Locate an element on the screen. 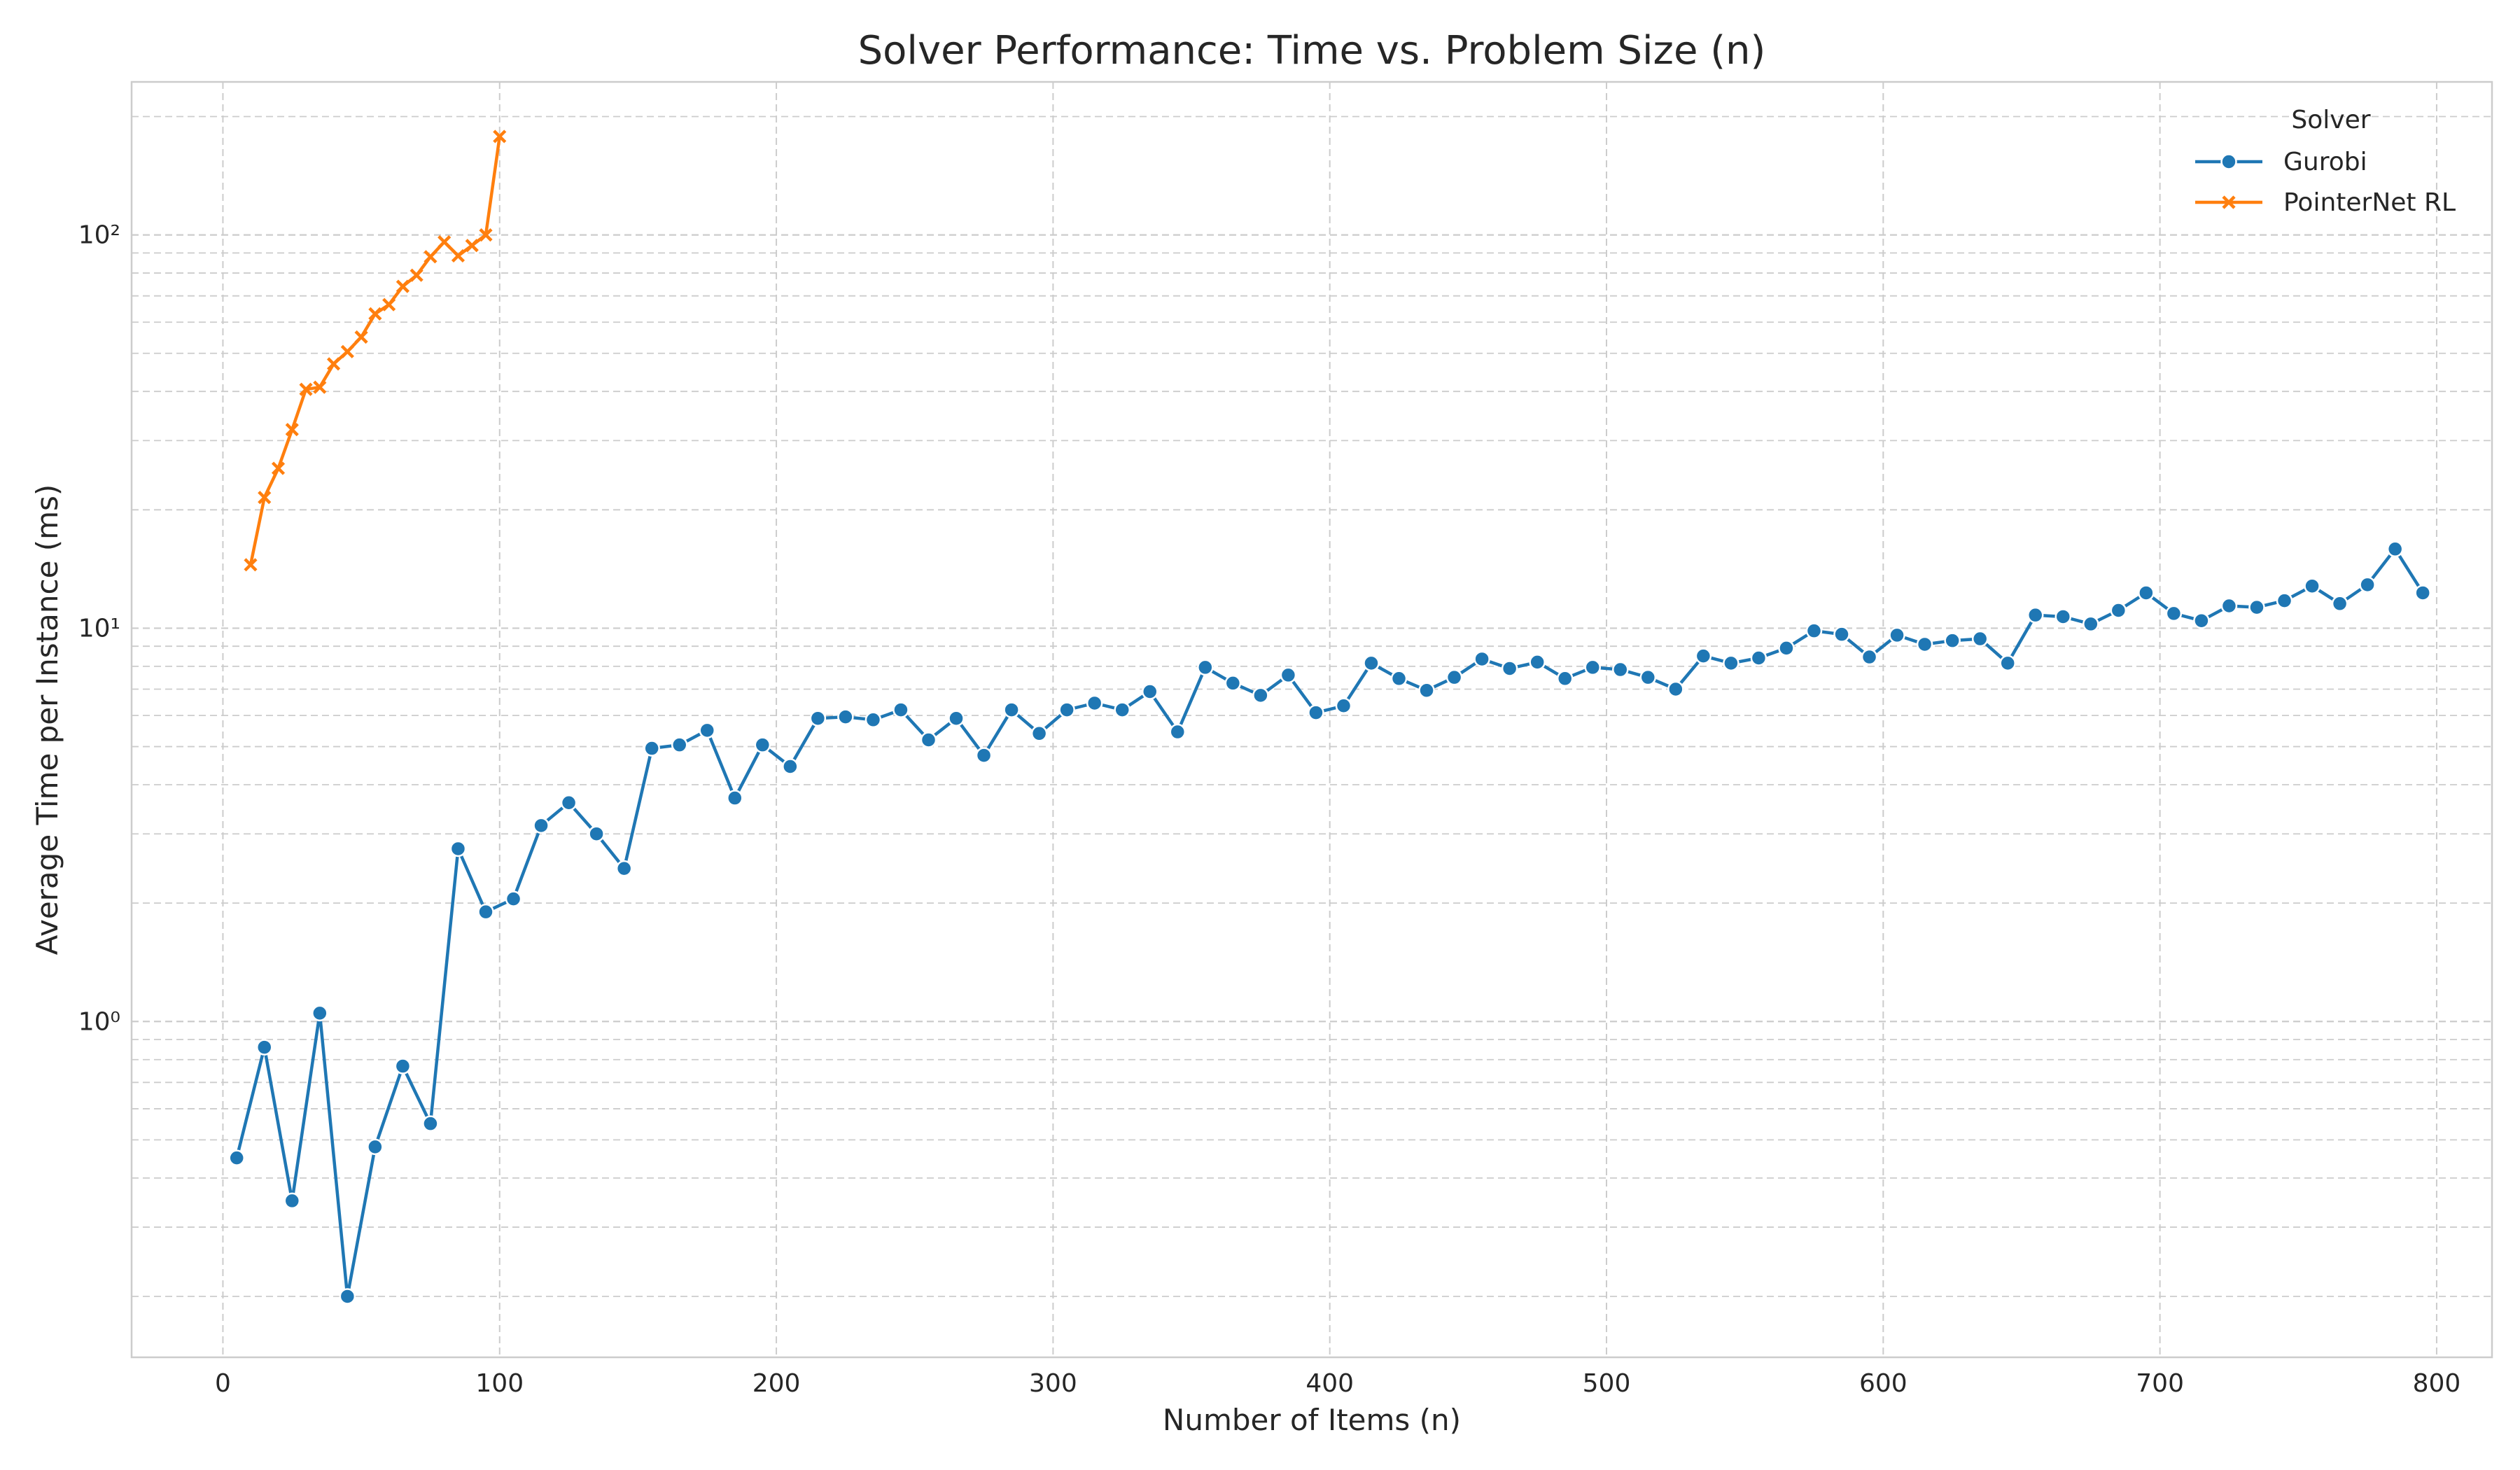 This screenshot has height=1470, width=2520. legend-title: Solver is located at coordinates (2330, 120).